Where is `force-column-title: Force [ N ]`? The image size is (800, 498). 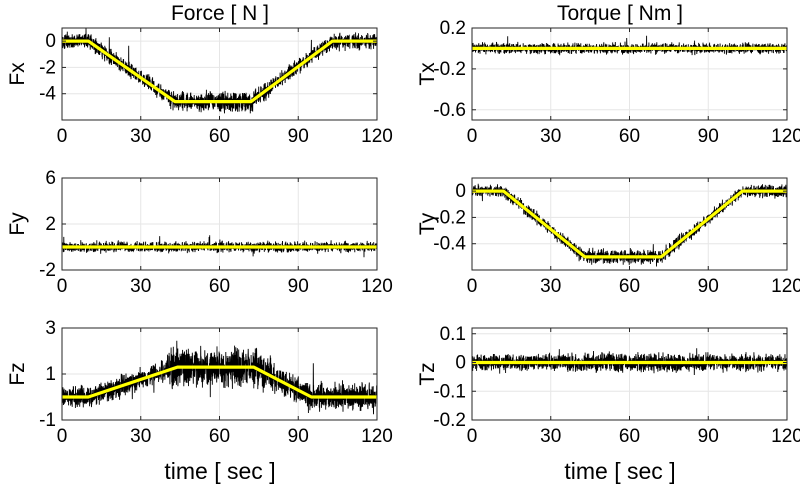 force-column-title: Force [ N ] is located at coordinates (220, 13).